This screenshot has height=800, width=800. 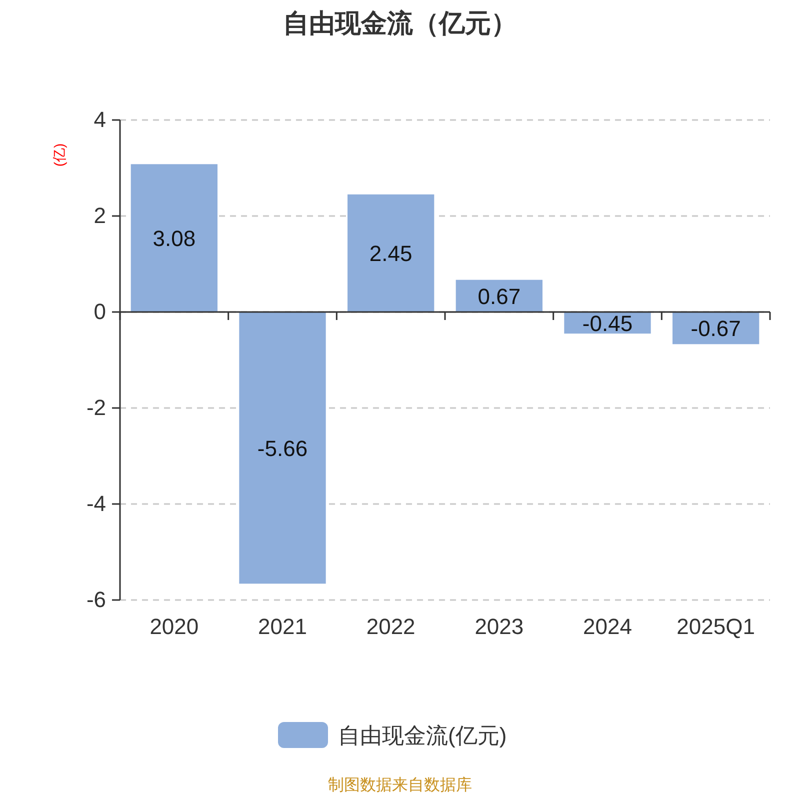 I want to click on x-tick-label: 2021, so click(x=282, y=626).